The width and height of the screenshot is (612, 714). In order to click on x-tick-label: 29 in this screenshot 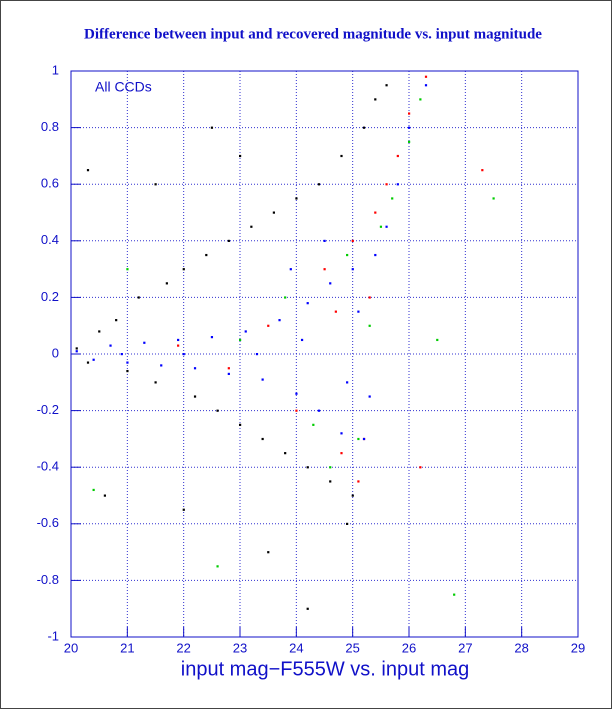, I will do `click(578, 647)`.